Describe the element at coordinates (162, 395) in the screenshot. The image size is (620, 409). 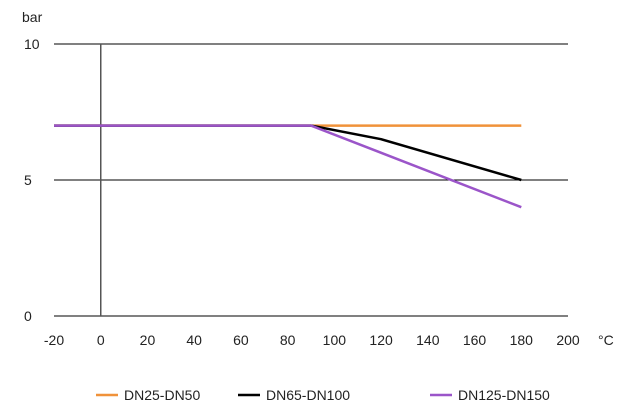
I see `legend-label: DN25-DN50` at that location.